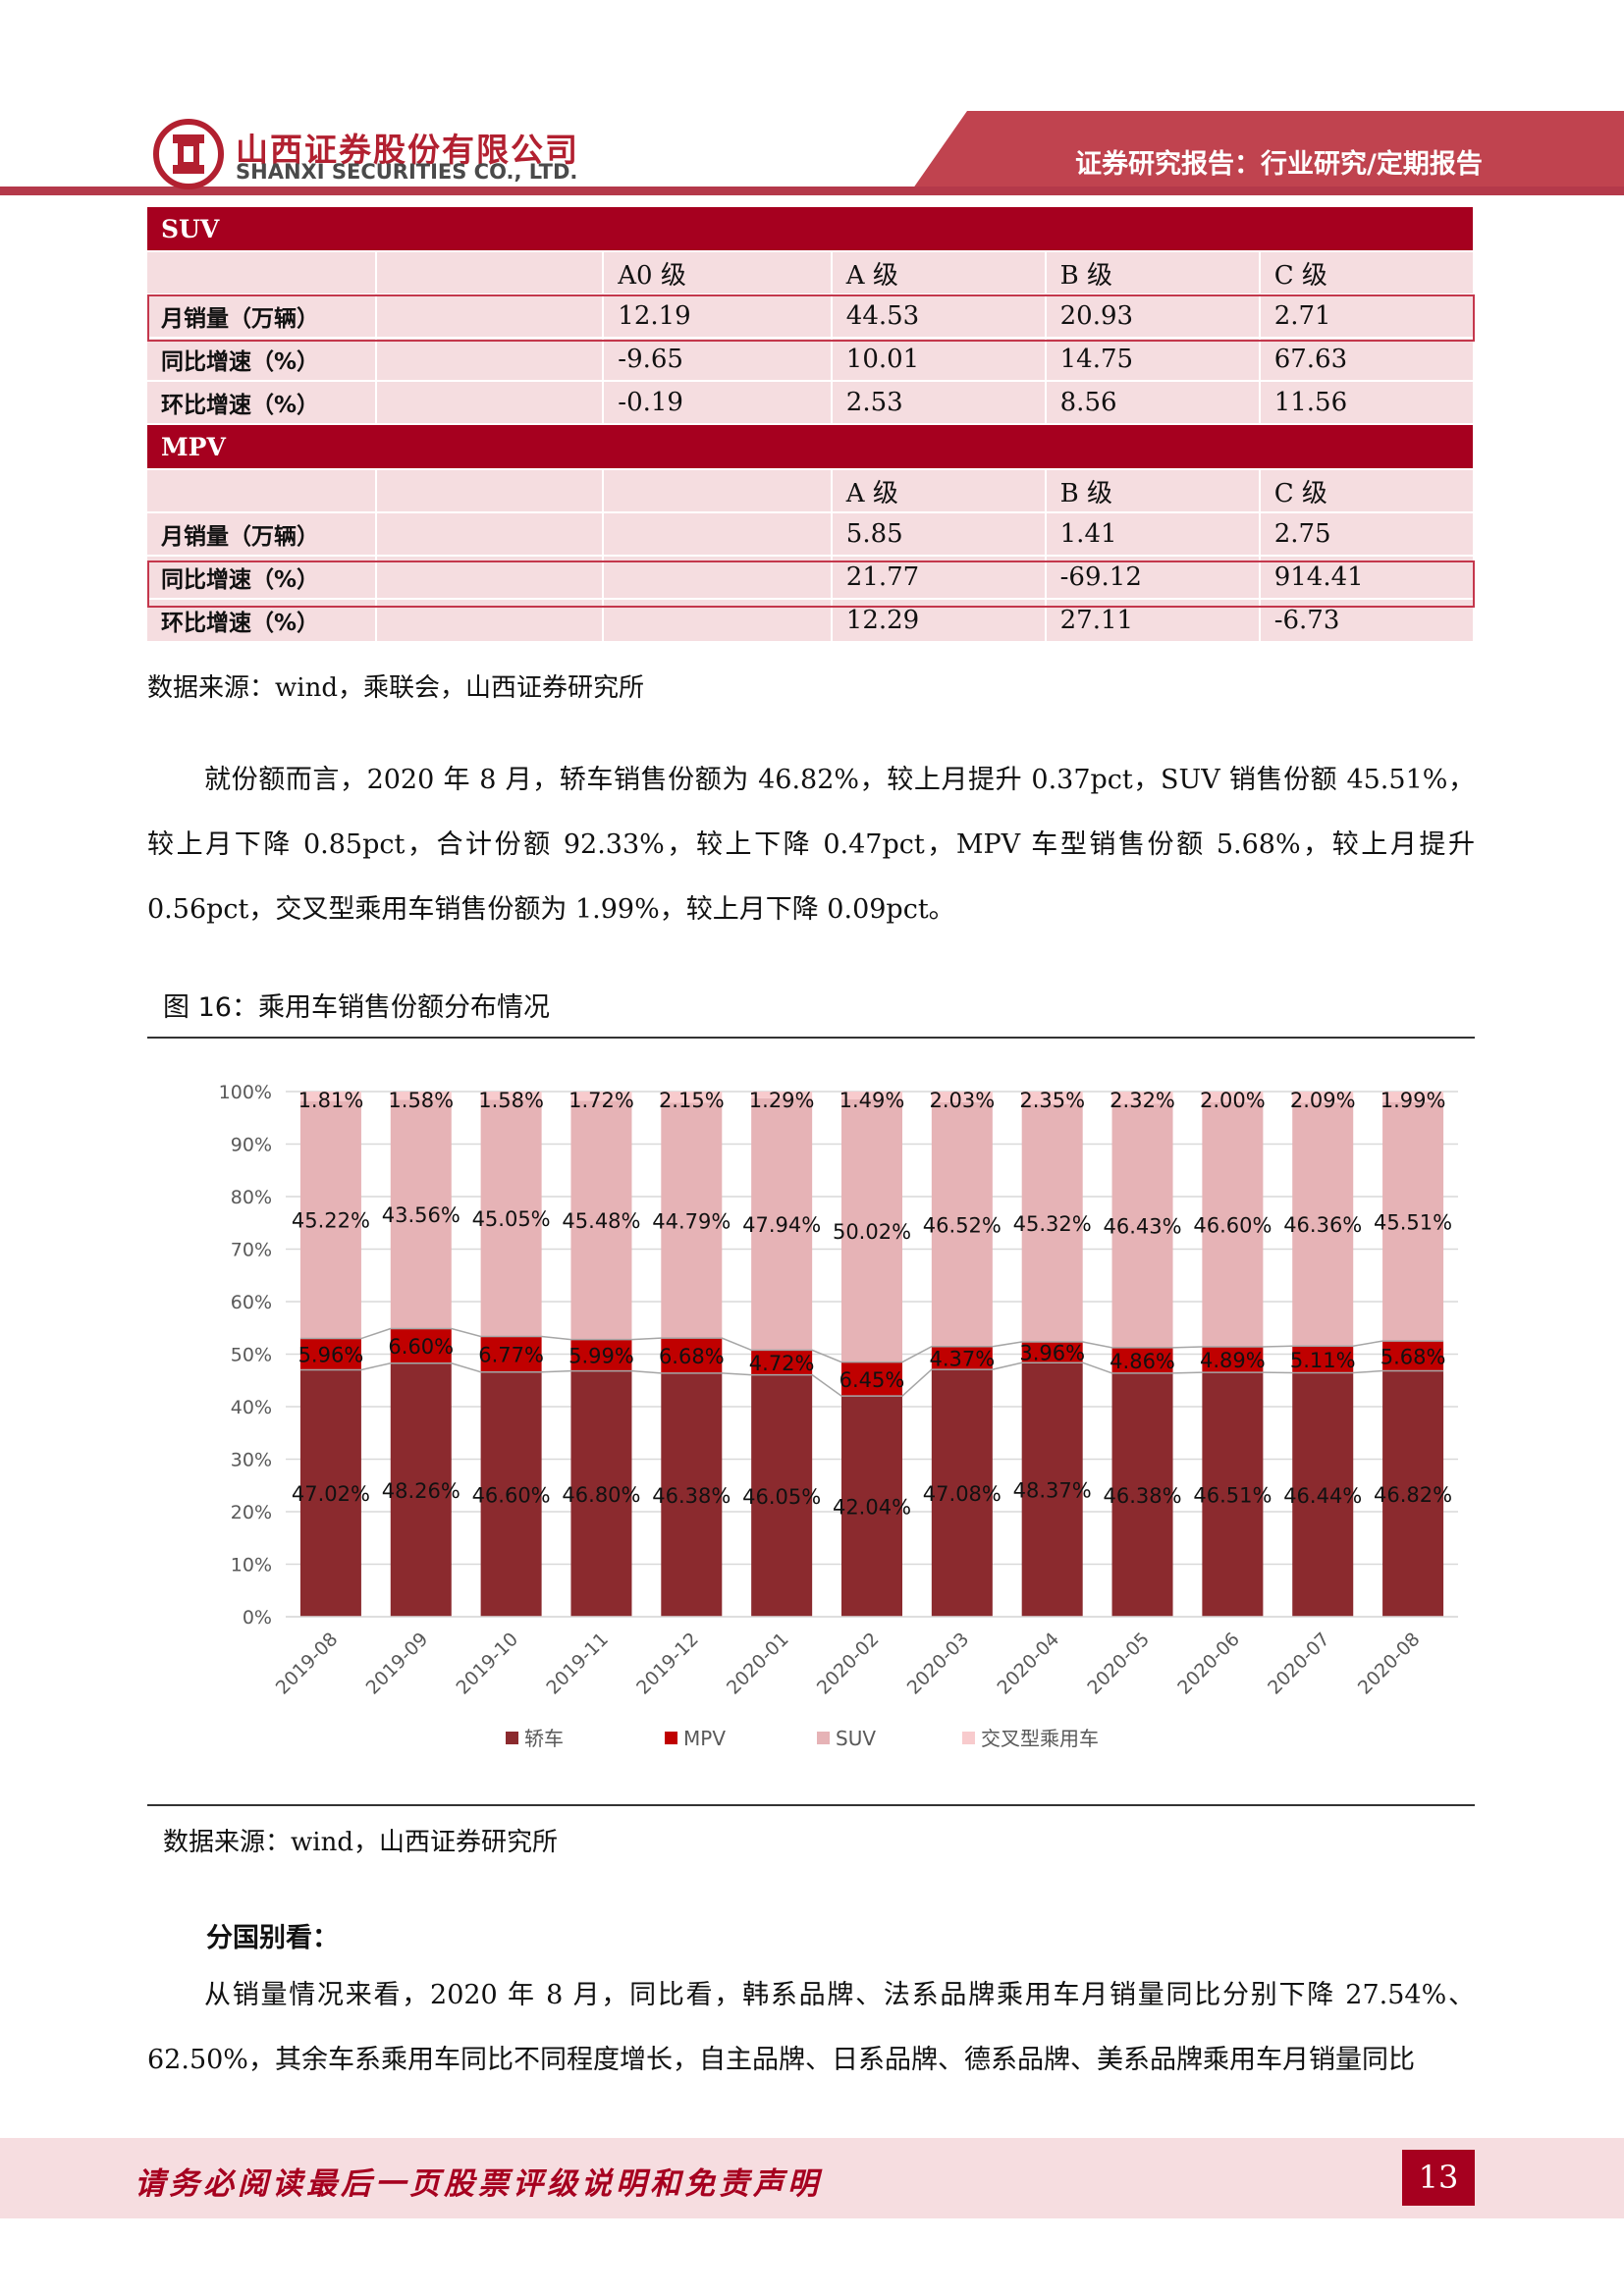 The height and width of the screenshot is (2296, 1624). I want to click on data-label: 3.96%, so click(1052, 1353).